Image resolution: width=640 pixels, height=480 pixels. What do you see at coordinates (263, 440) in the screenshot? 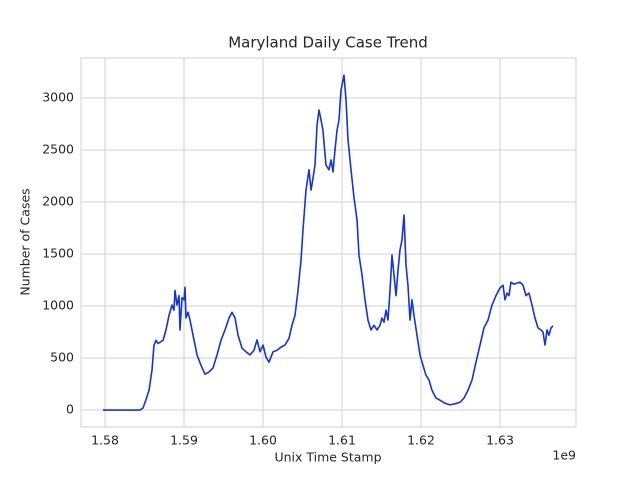
I see `x-tick-label: 1.60` at bounding box center [263, 440].